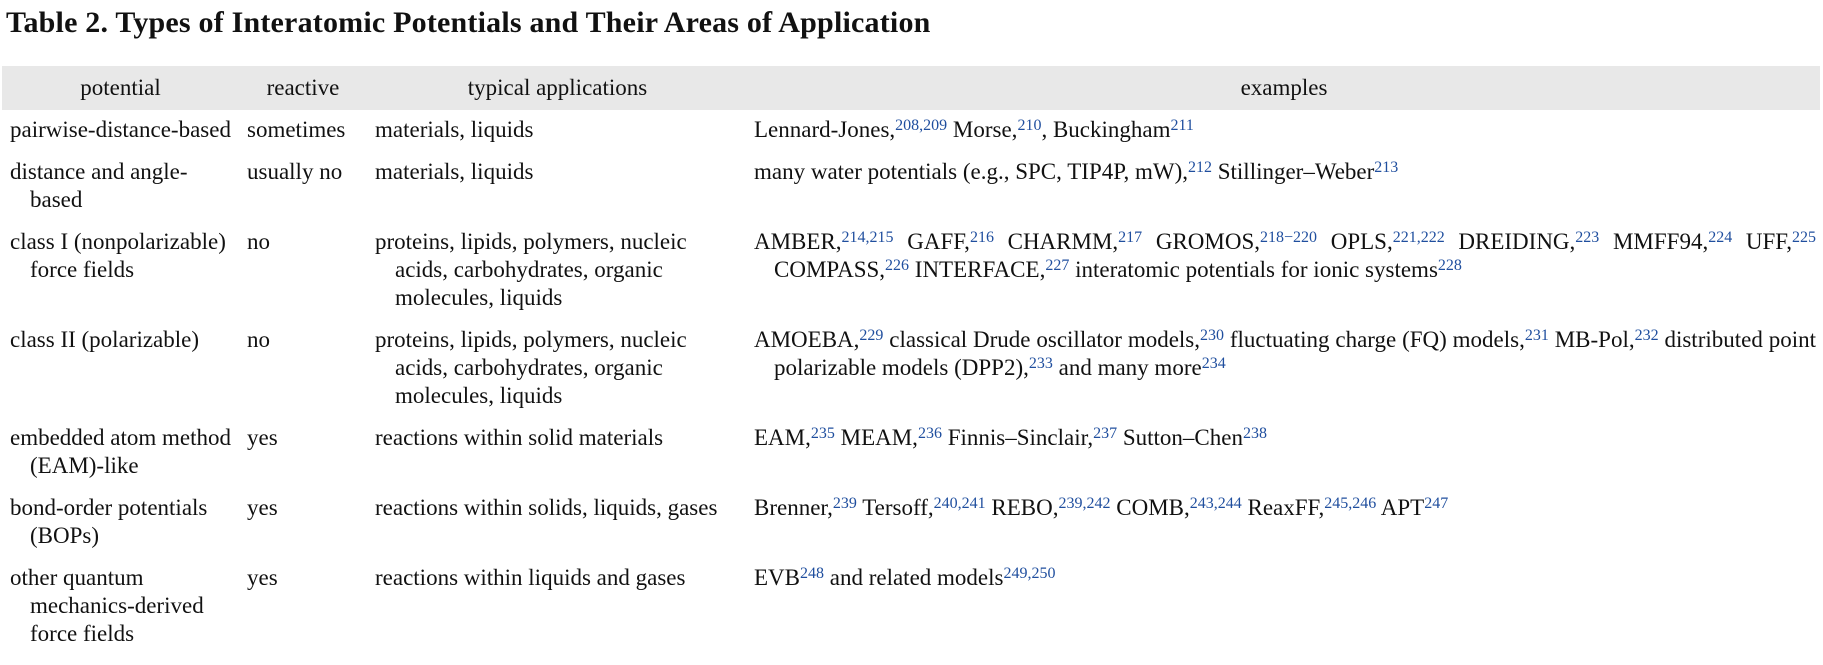  Describe the element at coordinates (1253, 269) in the screenshot. I see `example-text: interatomic potentials for ionic systems` at that location.